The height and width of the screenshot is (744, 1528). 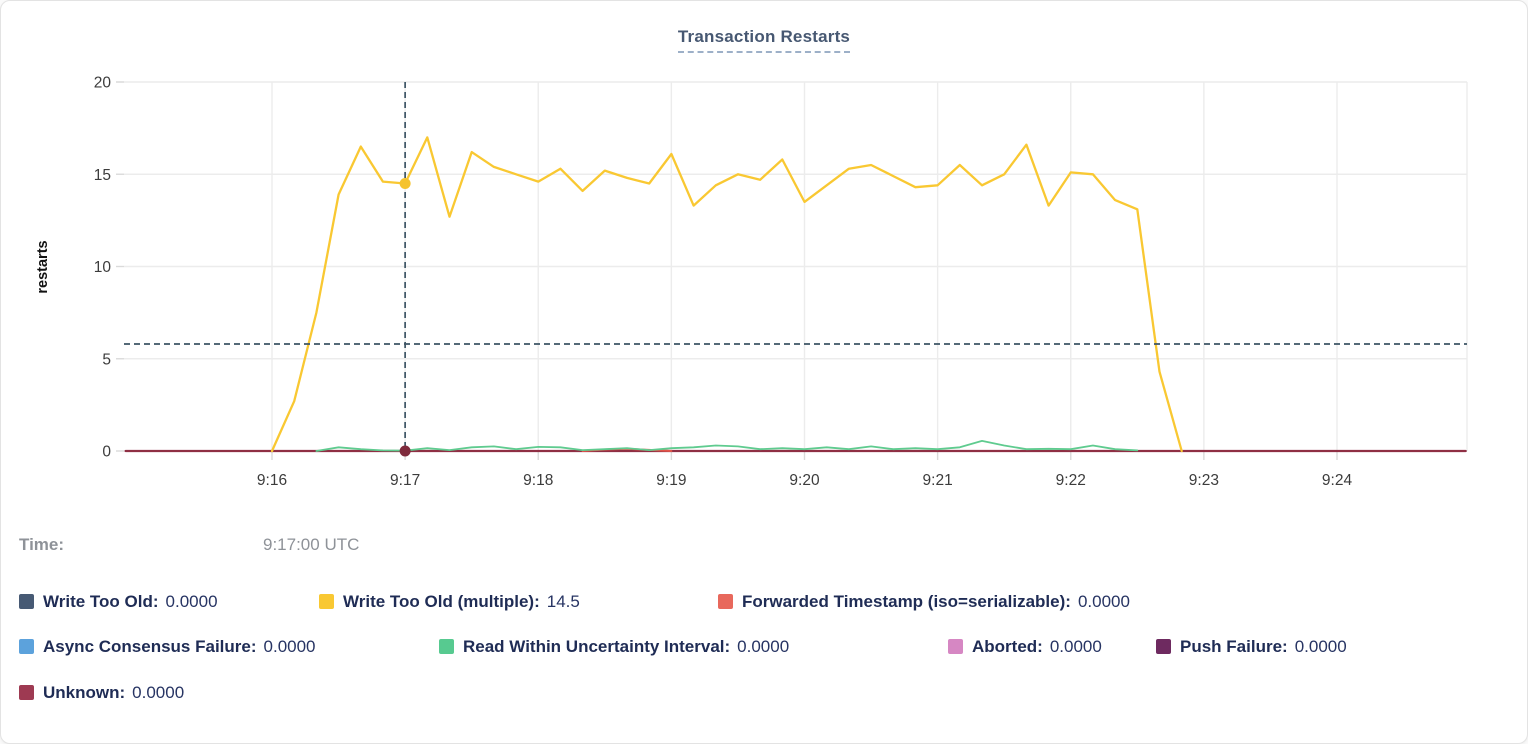 I want to click on legend-value: 14.5, so click(x=563, y=601).